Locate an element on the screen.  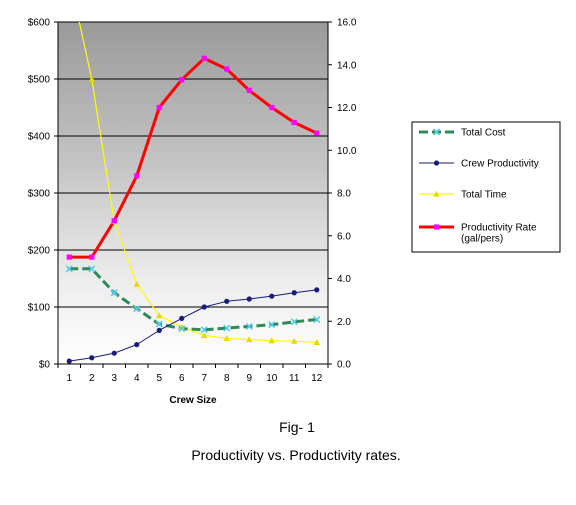
y2-tick-label: 4.0 is located at coordinates (344, 279).